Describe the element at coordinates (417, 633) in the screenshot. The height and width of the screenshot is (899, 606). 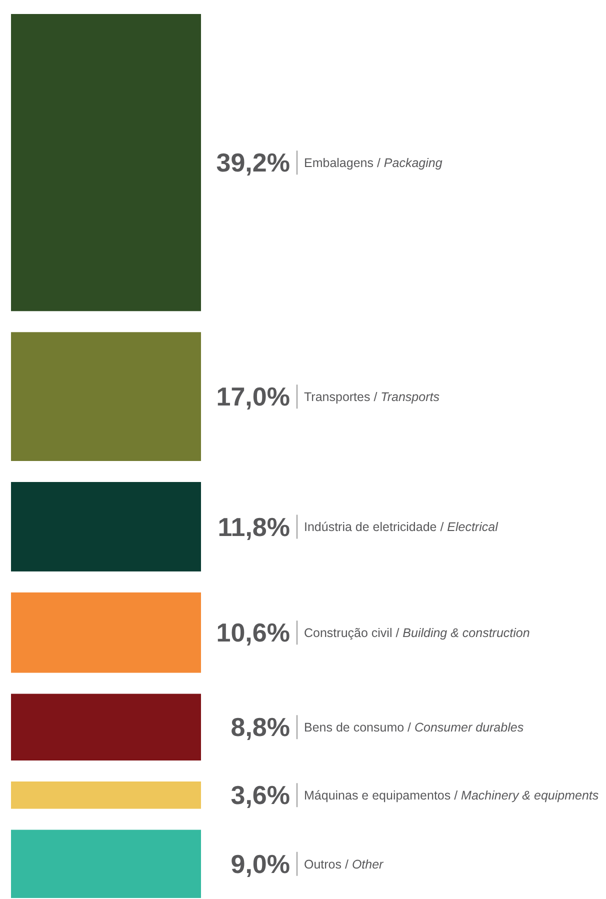
I see `category-label: Construção civil / Building & construction` at that location.